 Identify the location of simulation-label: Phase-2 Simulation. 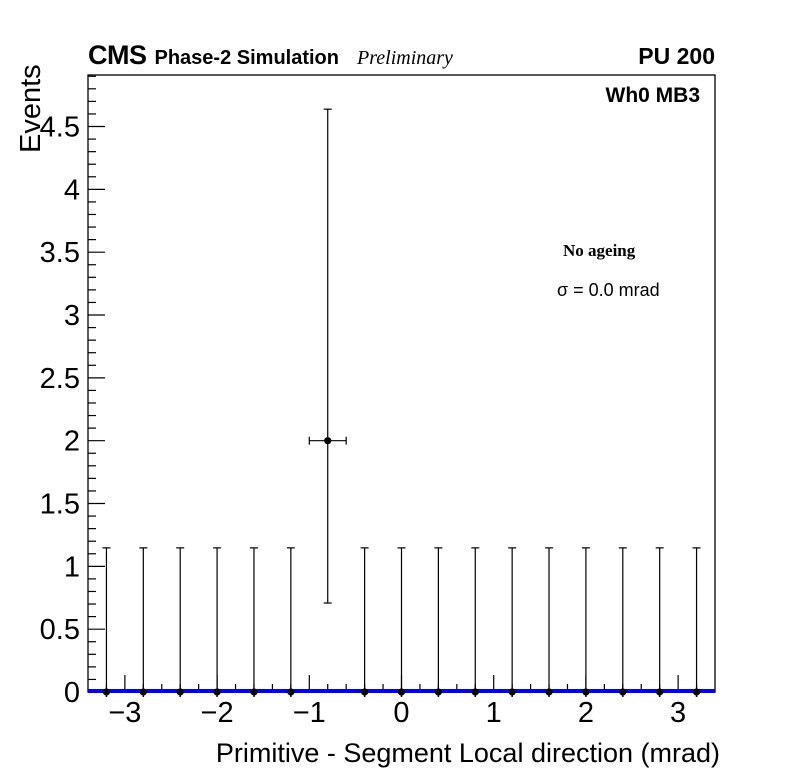
(247, 58).